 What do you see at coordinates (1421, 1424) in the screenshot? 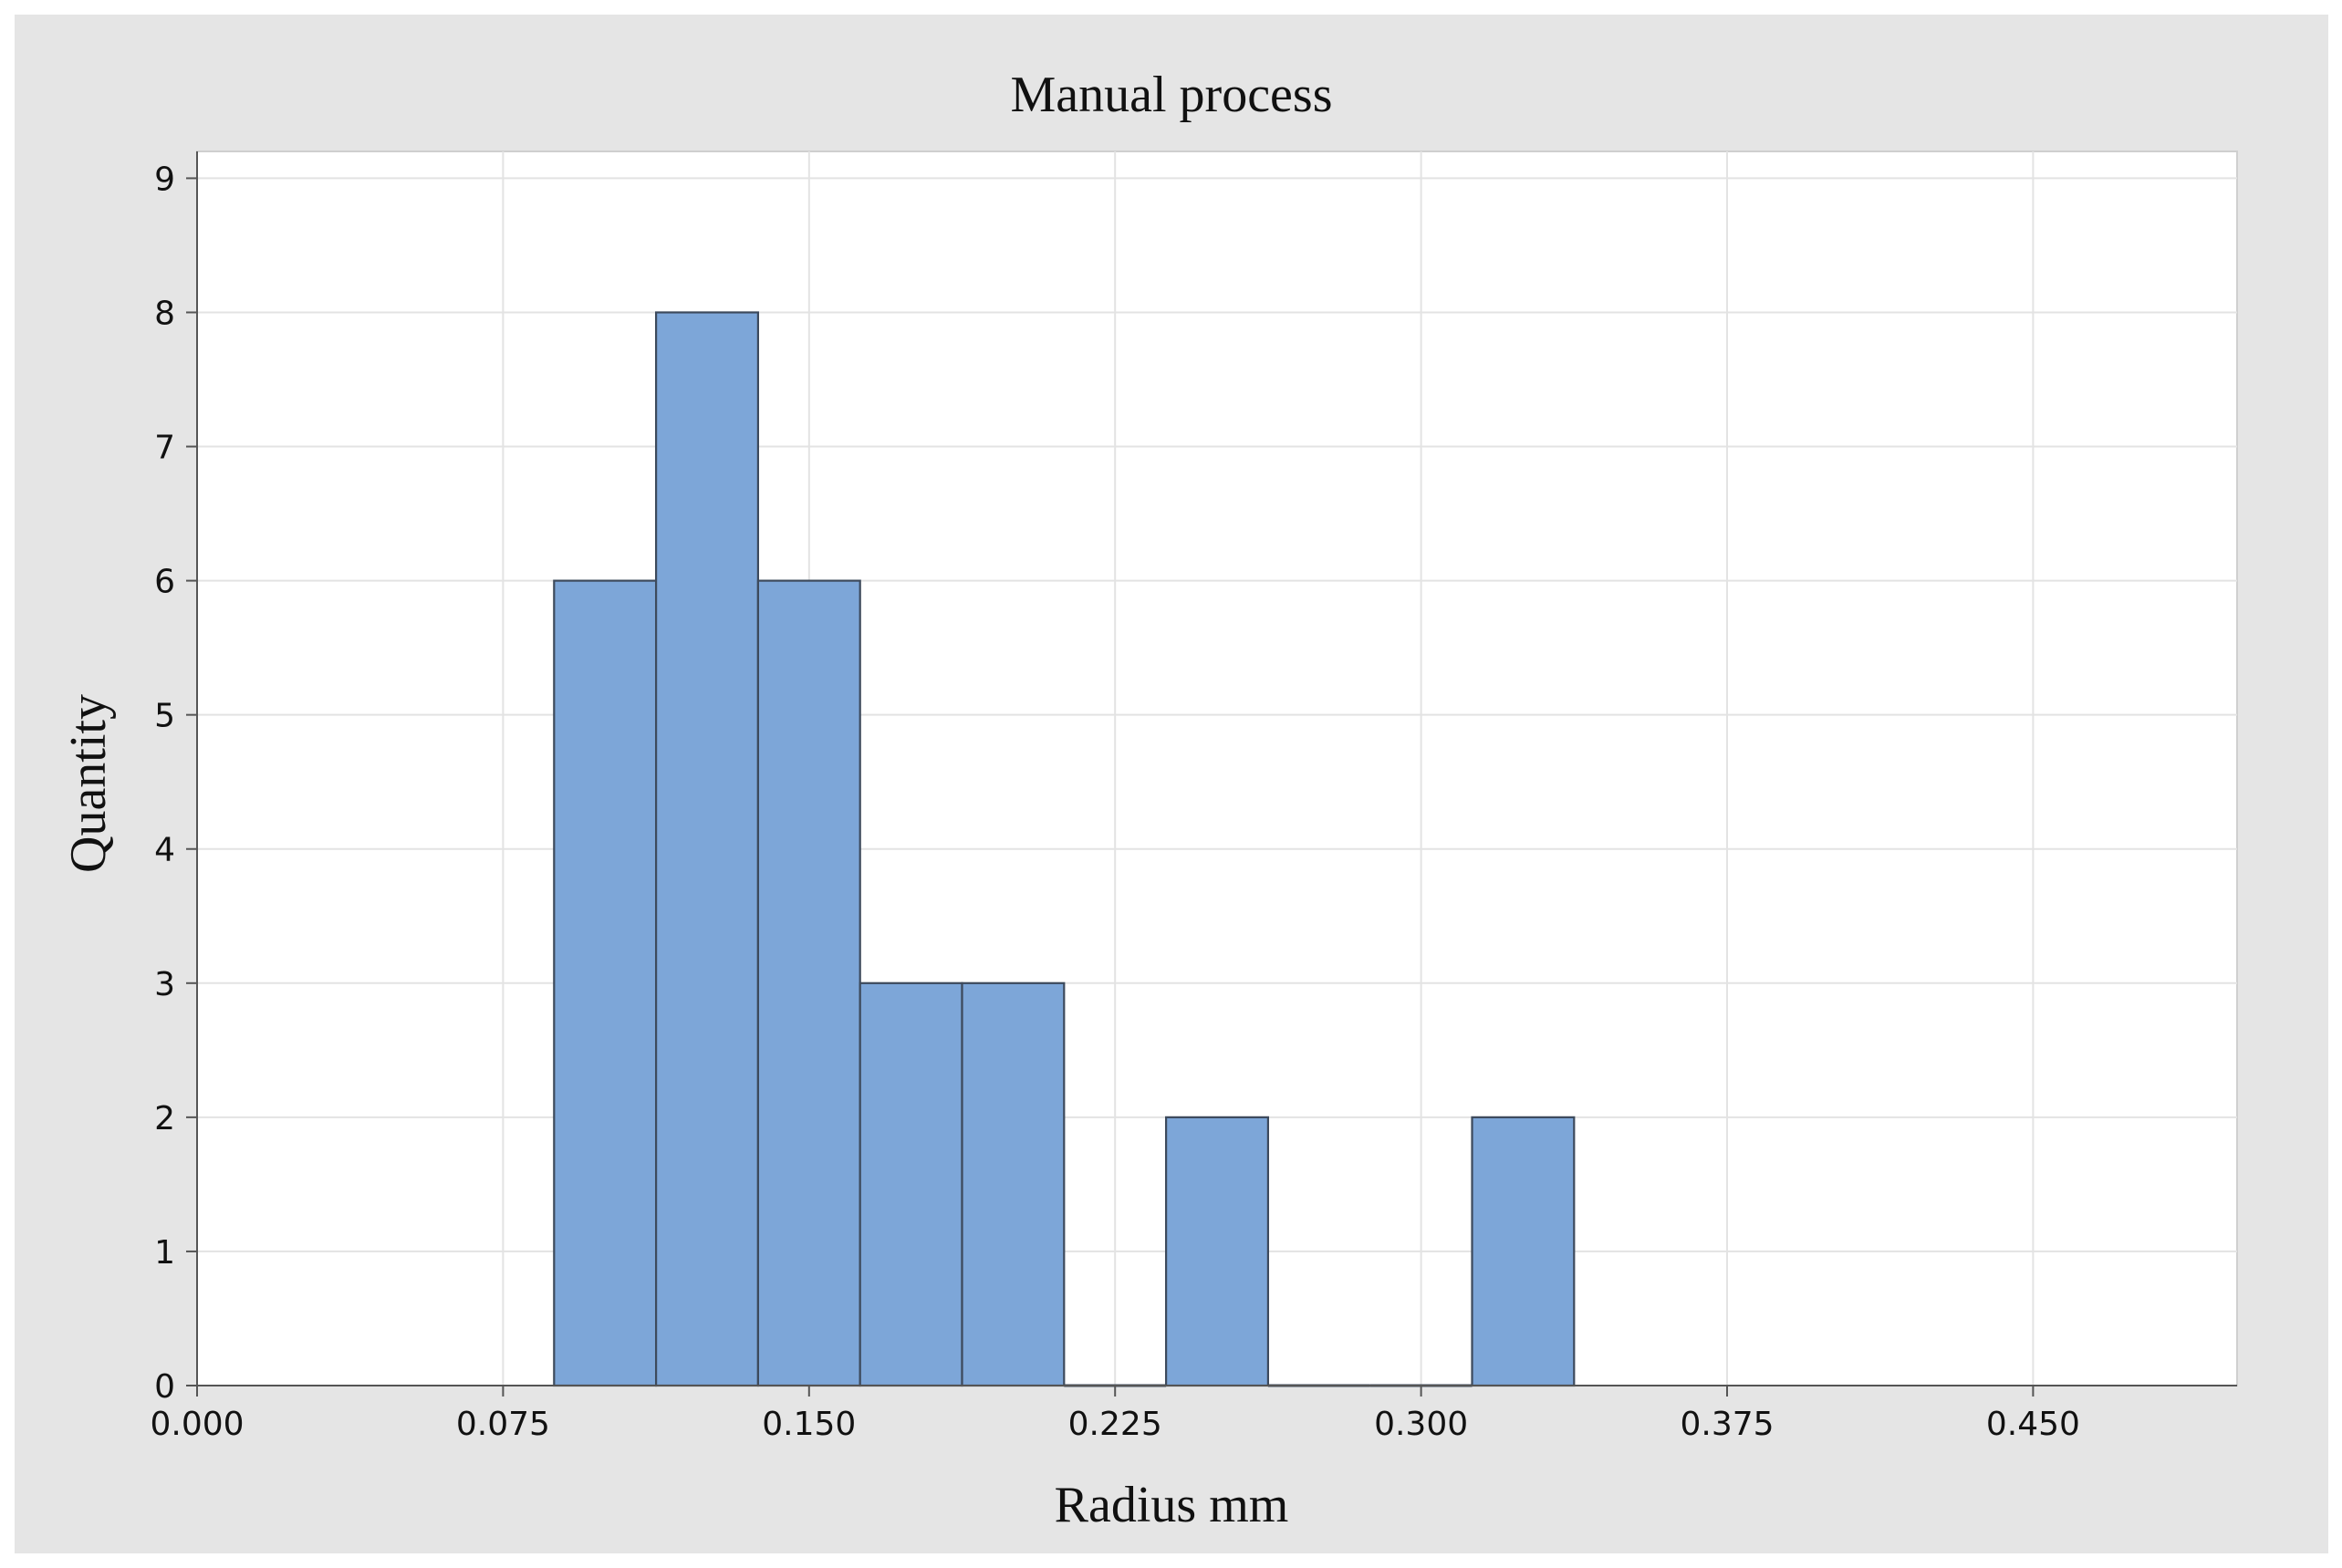
I see `x-tick-label: 0.300` at bounding box center [1421, 1424].